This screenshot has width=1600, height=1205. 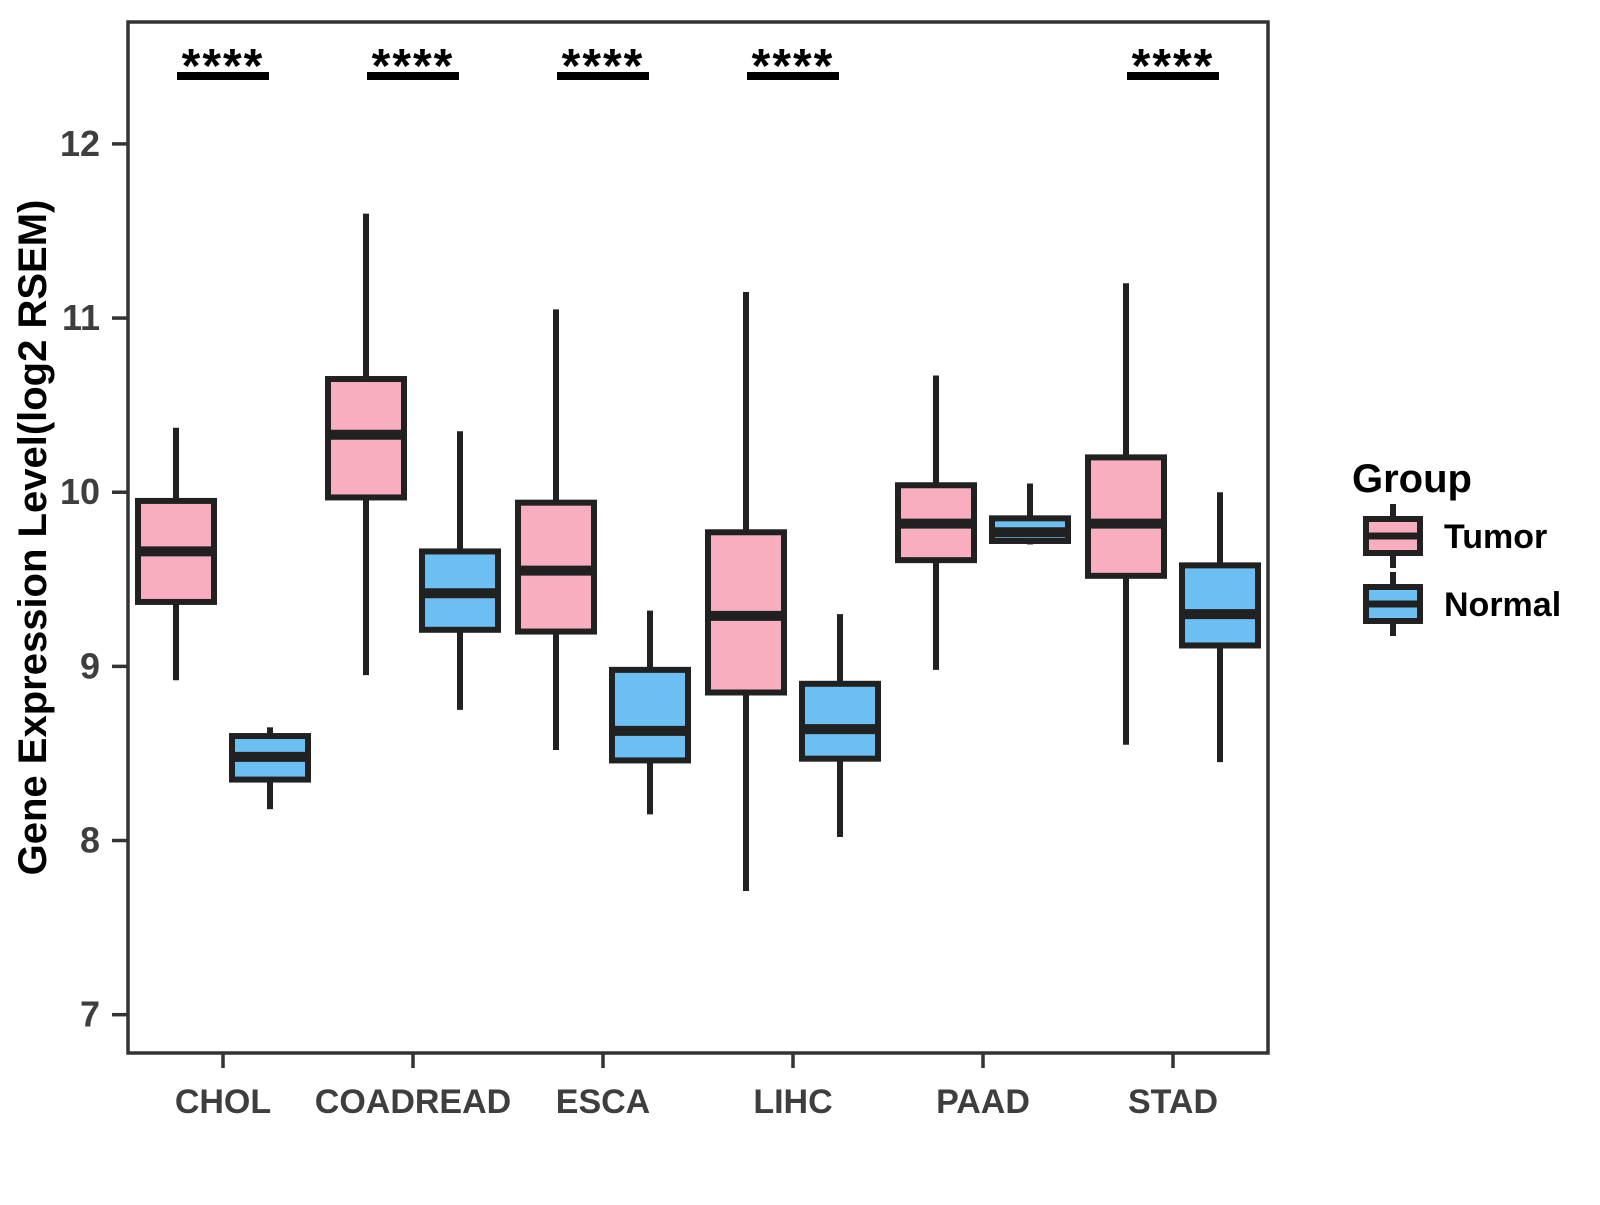 What do you see at coordinates (223, 66) in the screenshot?
I see `significance-stars-chol: ****` at bounding box center [223, 66].